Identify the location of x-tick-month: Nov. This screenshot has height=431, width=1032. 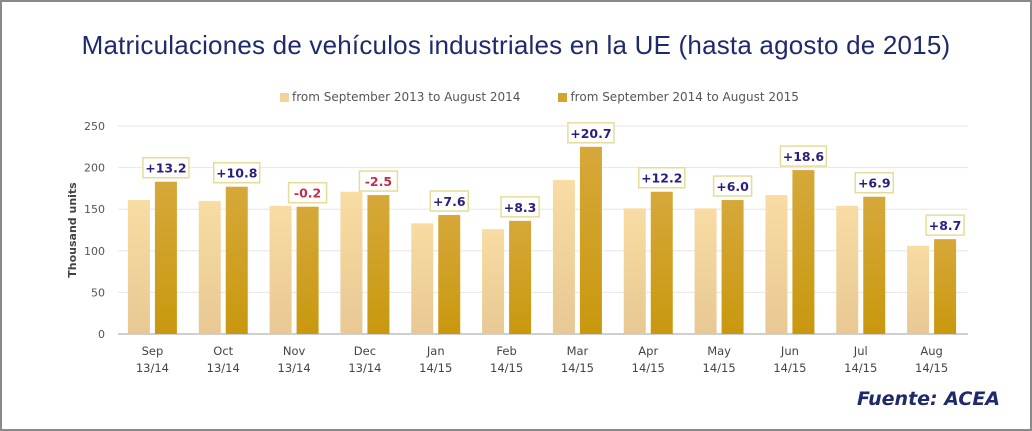
(294, 351).